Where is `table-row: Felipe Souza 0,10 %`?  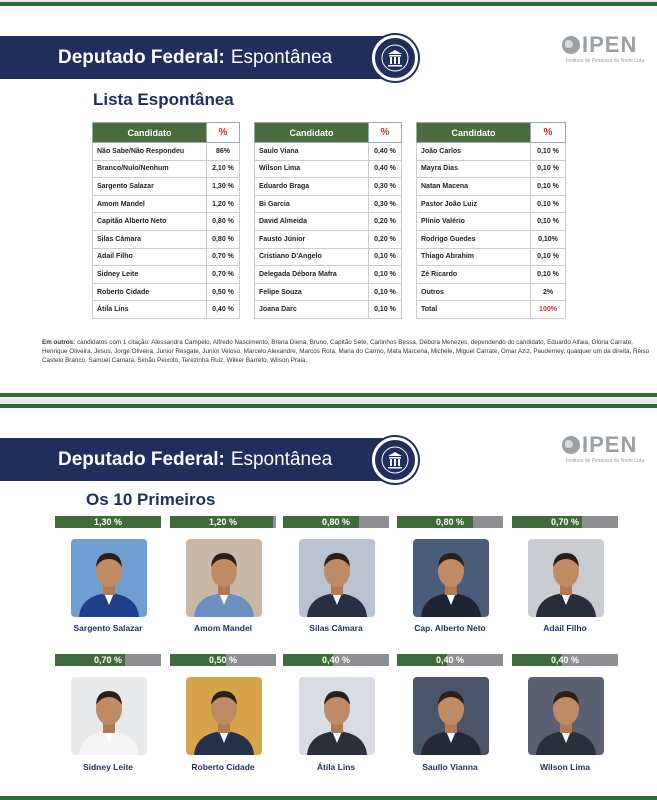
table-row: Felipe Souza 0,10 % is located at coordinates (328, 292).